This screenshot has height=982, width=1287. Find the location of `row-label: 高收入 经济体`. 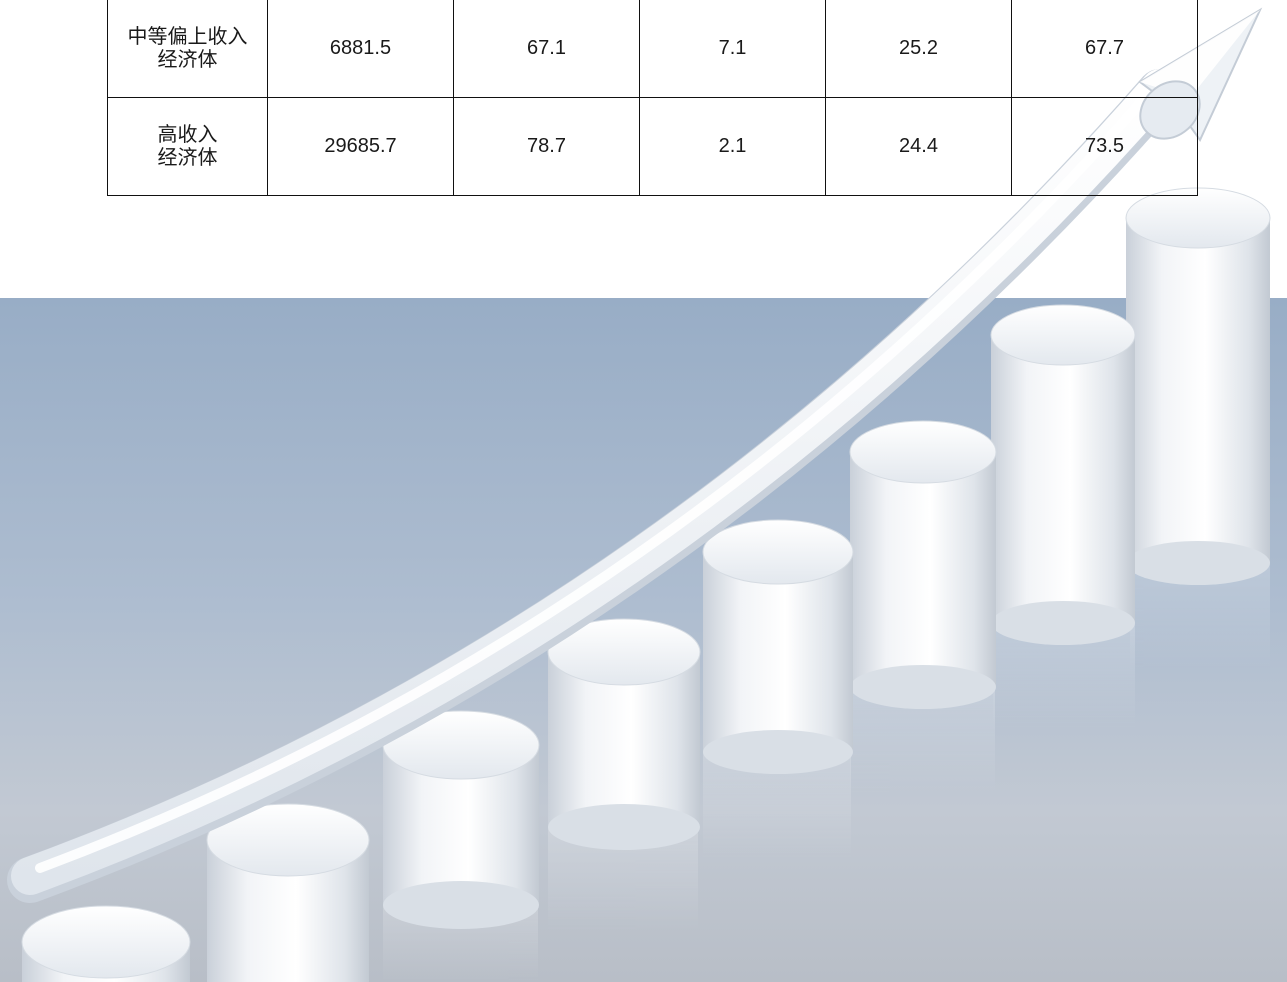

row-label: 高收入 经济体 is located at coordinates (187, 146).